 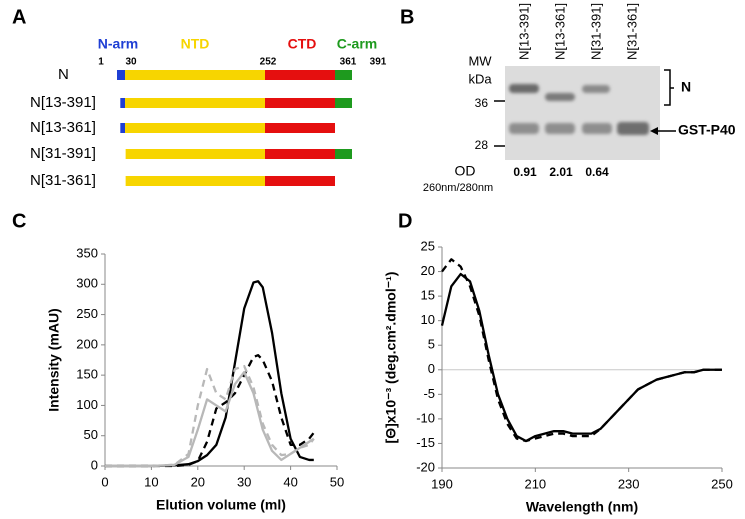 What do you see at coordinates (405, 221) in the screenshot?
I see `panel-label: D` at bounding box center [405, 221].